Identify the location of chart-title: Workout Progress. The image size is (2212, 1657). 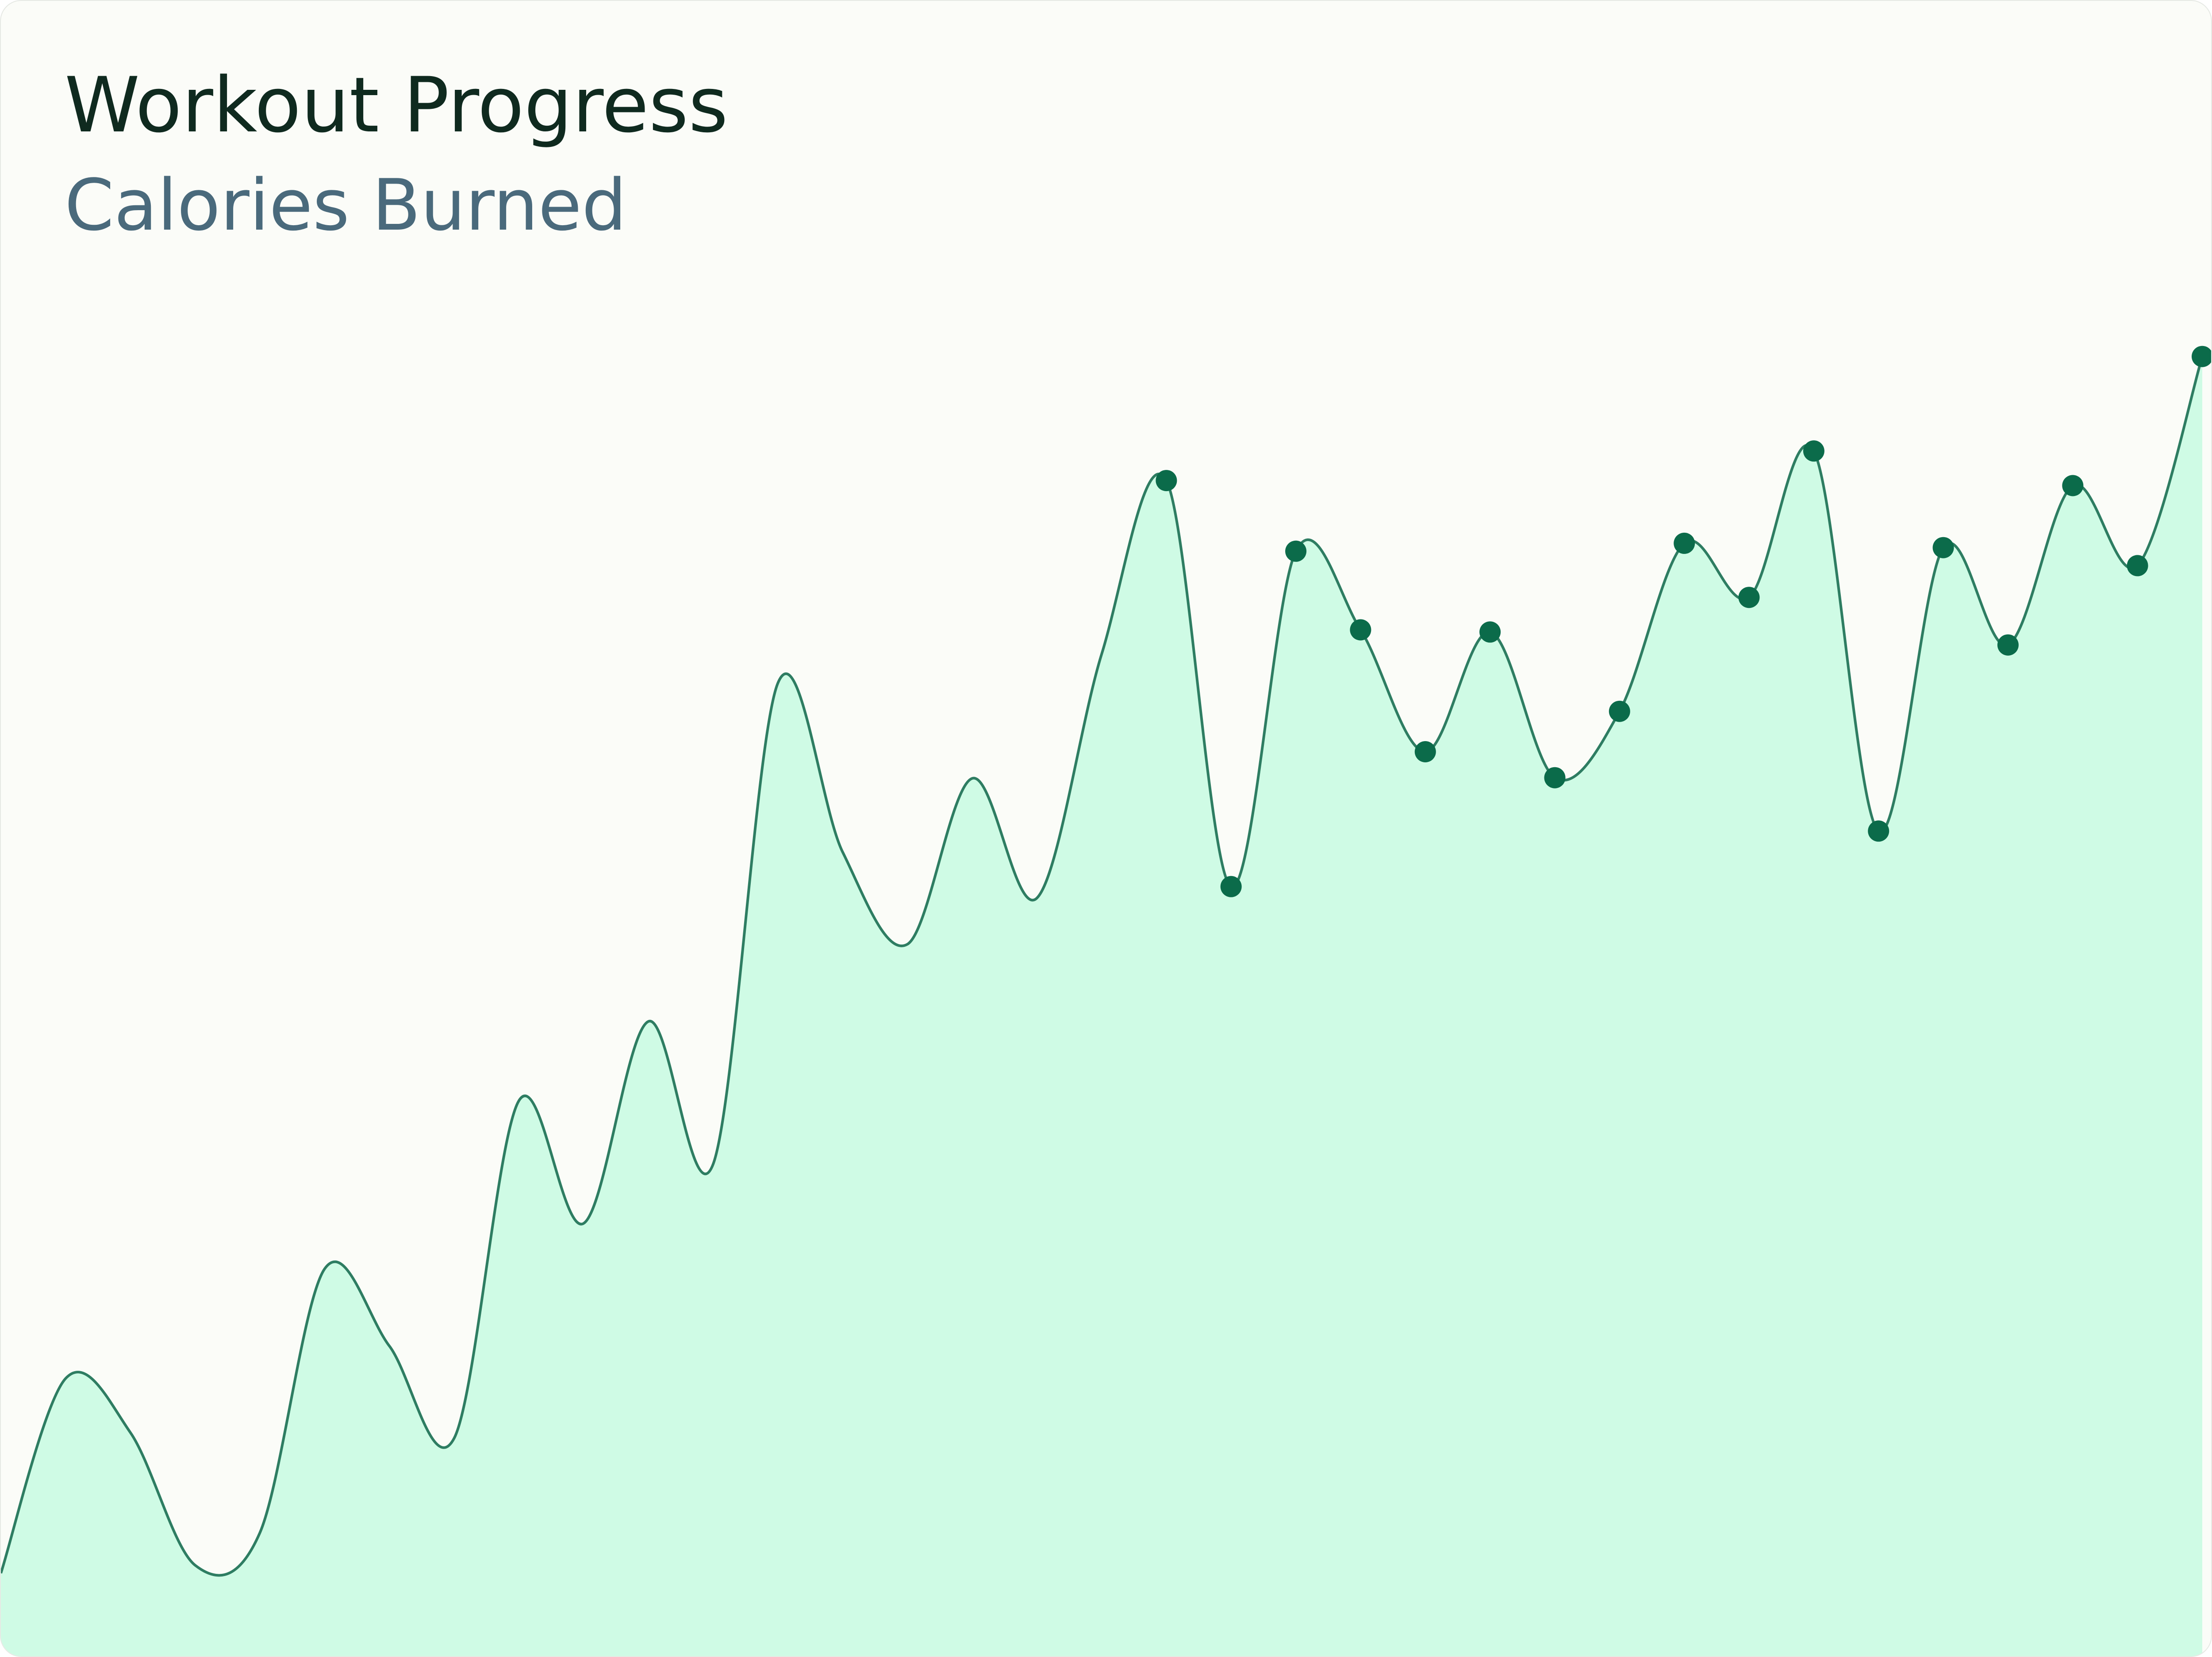
(397, 105).